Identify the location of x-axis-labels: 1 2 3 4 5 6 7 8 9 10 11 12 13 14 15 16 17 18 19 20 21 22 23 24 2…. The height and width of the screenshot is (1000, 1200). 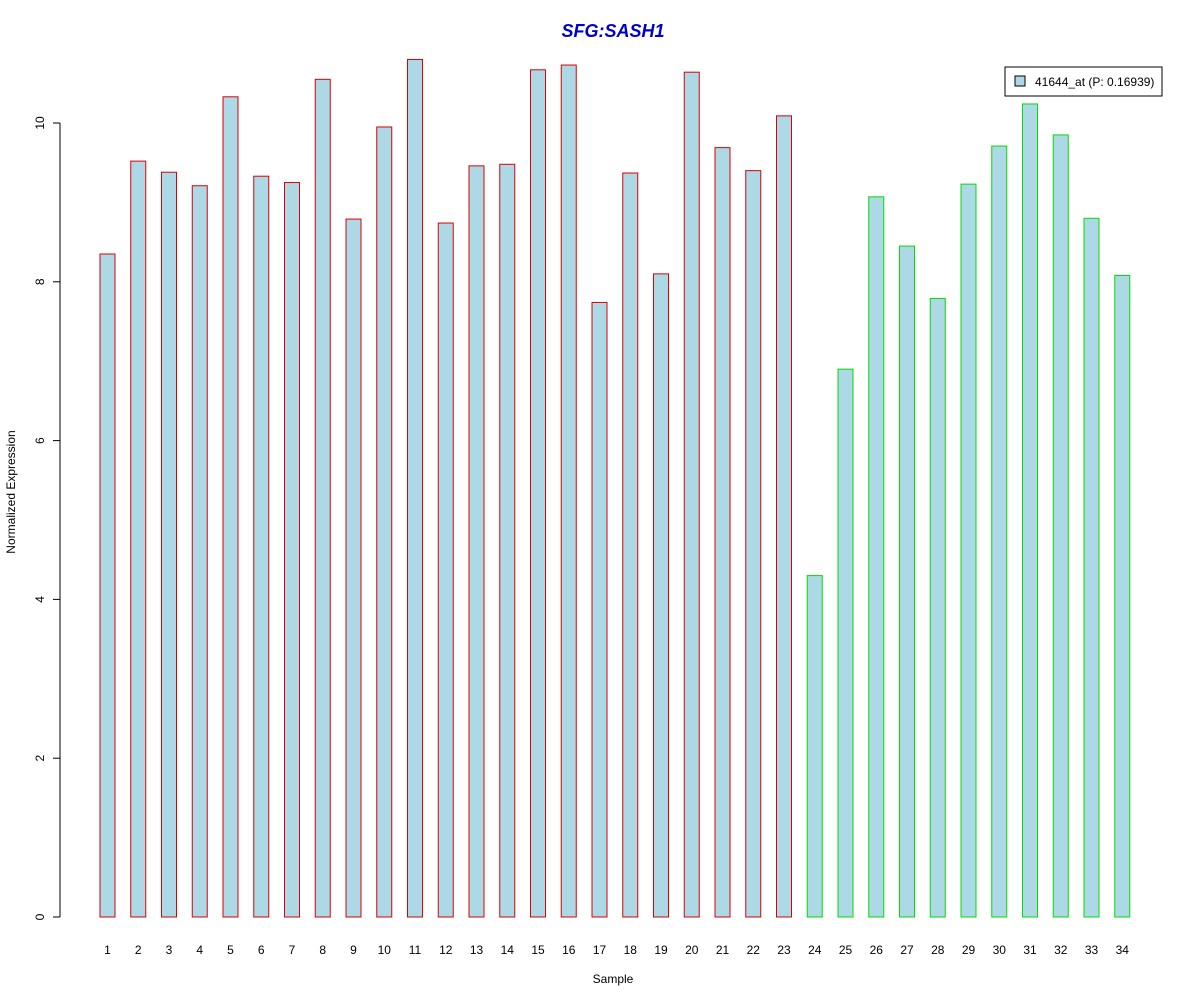
(616, 950).